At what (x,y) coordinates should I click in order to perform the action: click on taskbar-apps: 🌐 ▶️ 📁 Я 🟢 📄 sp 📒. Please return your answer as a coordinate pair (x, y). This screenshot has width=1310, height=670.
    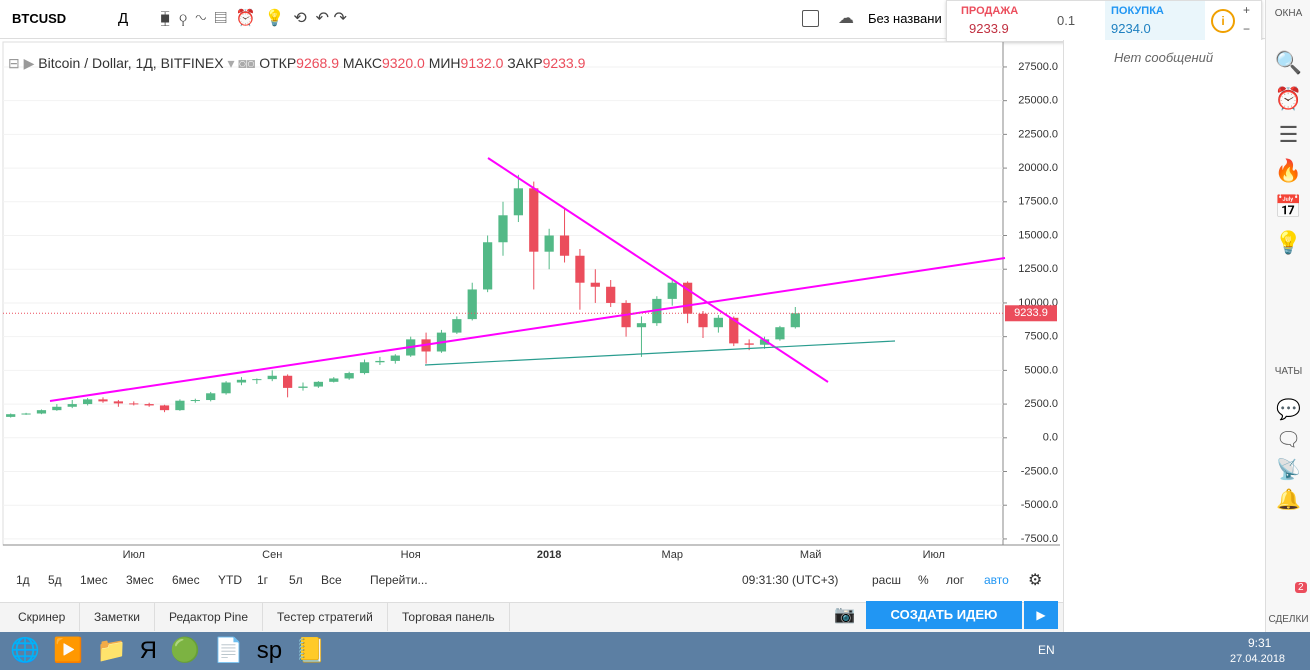
    Looking at the image, I should click on (168, 650).